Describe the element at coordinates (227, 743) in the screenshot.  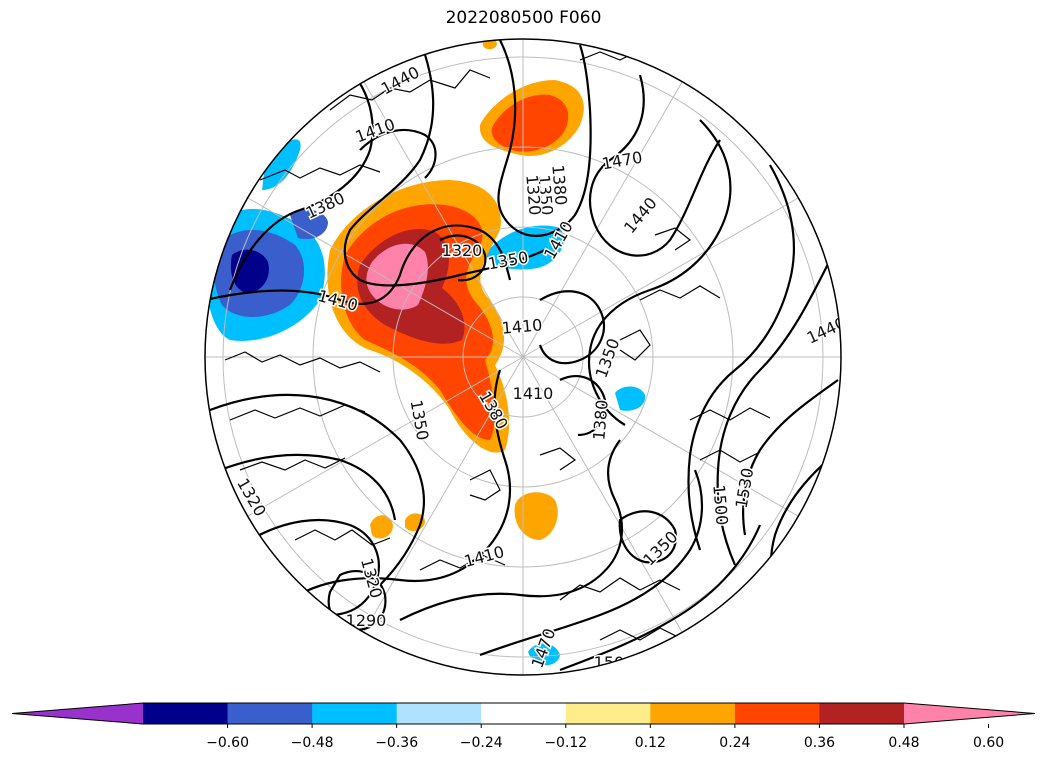
I see `colorbar-tick-label: −0.60` at that location.